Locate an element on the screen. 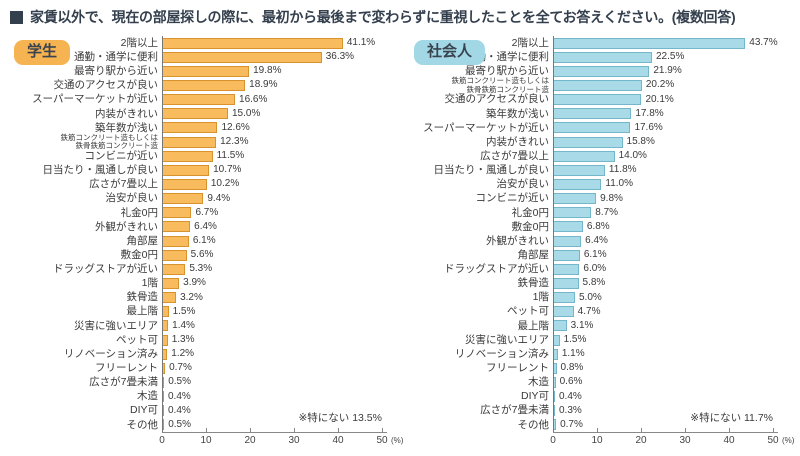 This screenshot has width=800, height=456. bar-track: 5.3% is located at coordinates (280, 269).